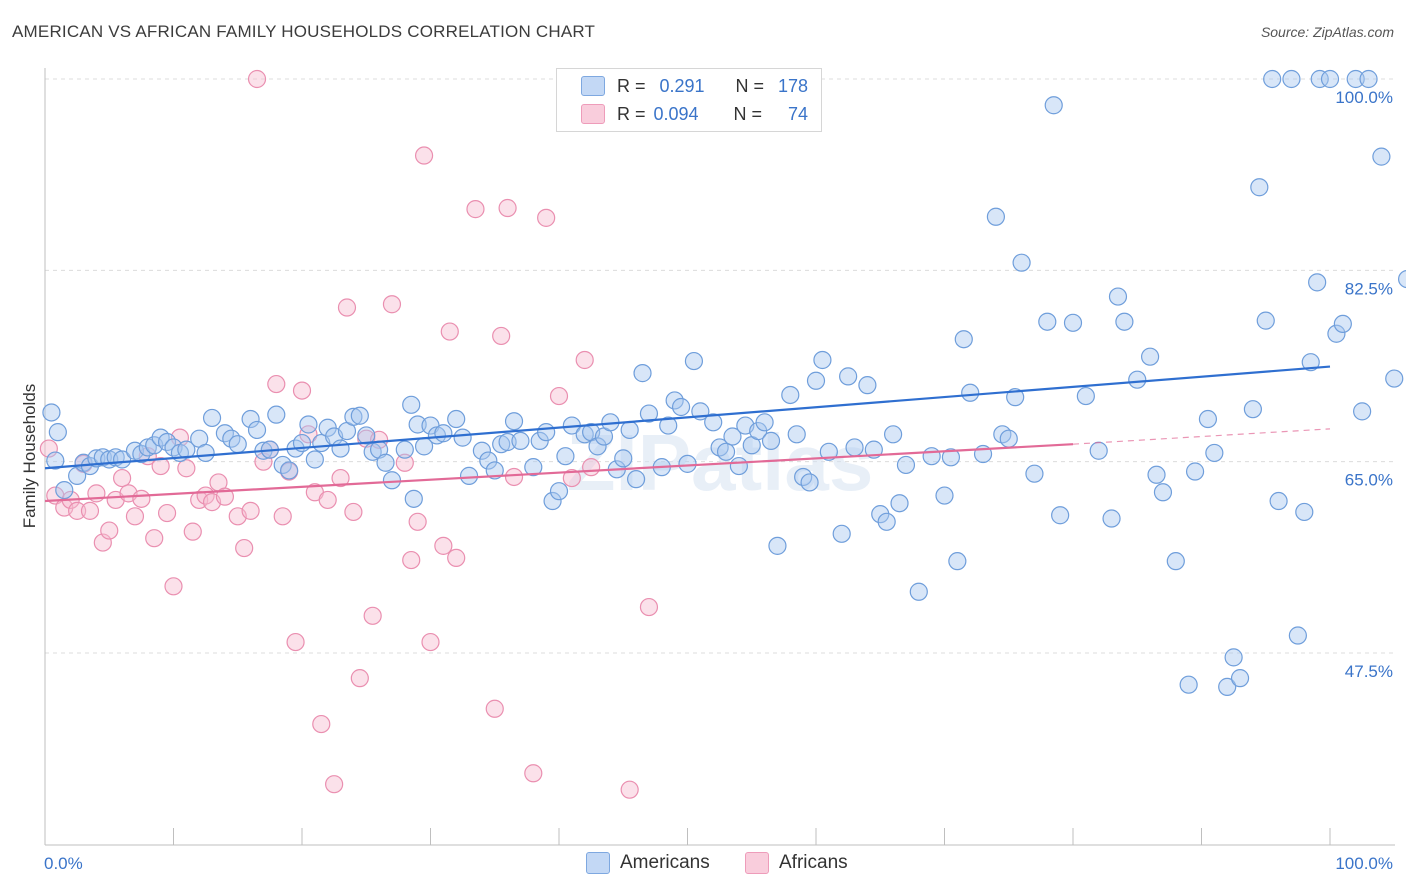 The height and width of the screenshot is (892, 1406). What do you see at coordinates (631, 85) in the screenshot?
I see `americans-r-label: R =` at bounding box center [631, 85].